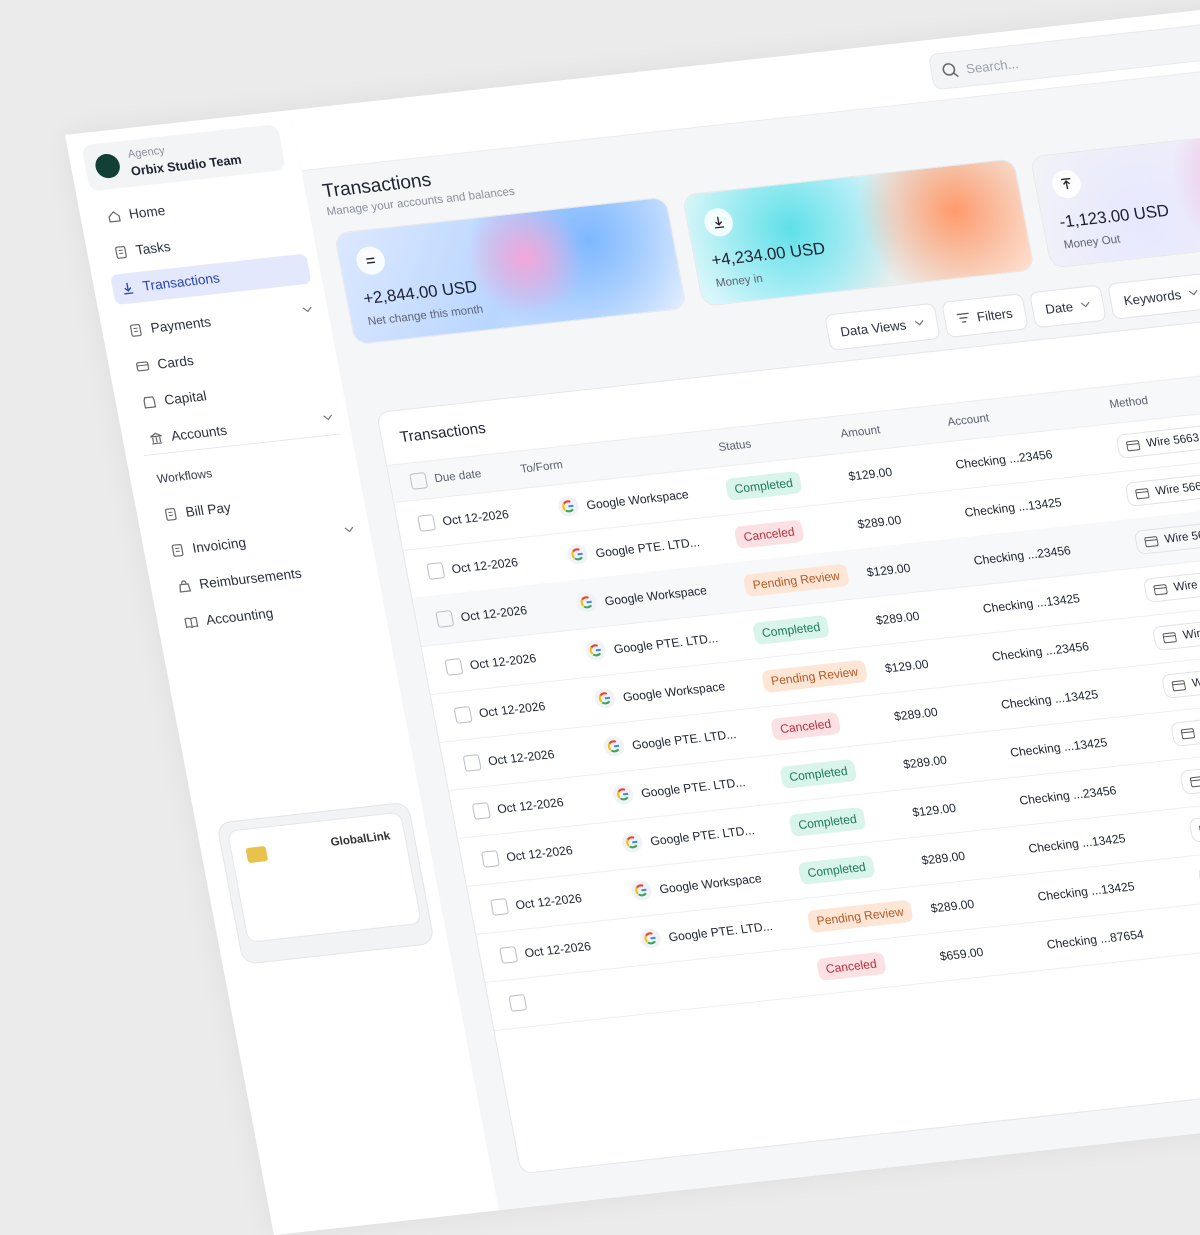 The image size is (1200, 1235). Describe the element at coordinates (882, 327) in the screenshot. I see `filter-button: Data Views` at that location.